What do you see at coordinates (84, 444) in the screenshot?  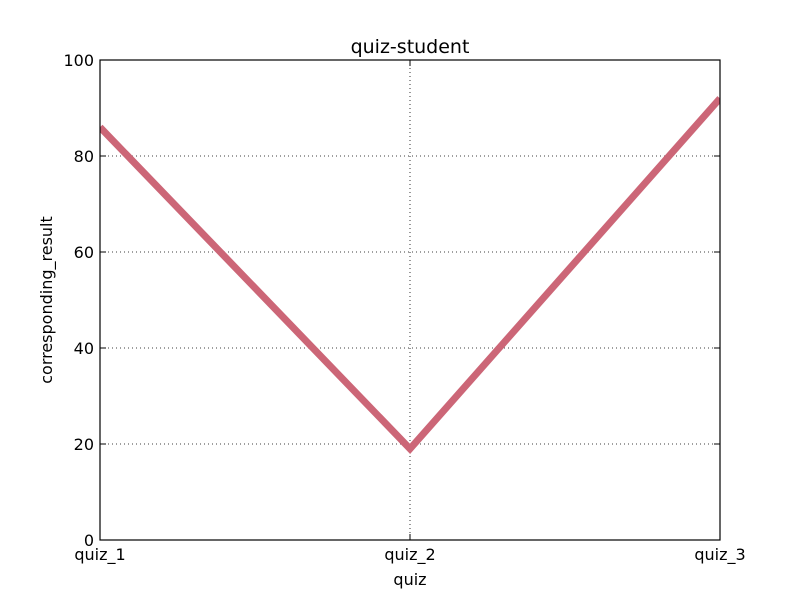 I see `y-tick-label: 20` at bounding box center [84, 444].